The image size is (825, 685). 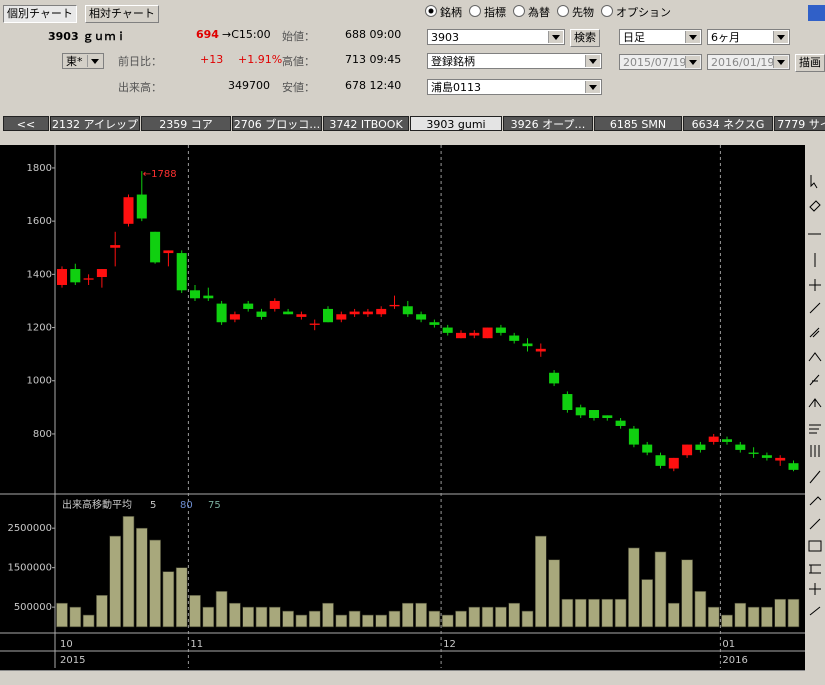 I want to click on side-button, so click(x=816, y=13).